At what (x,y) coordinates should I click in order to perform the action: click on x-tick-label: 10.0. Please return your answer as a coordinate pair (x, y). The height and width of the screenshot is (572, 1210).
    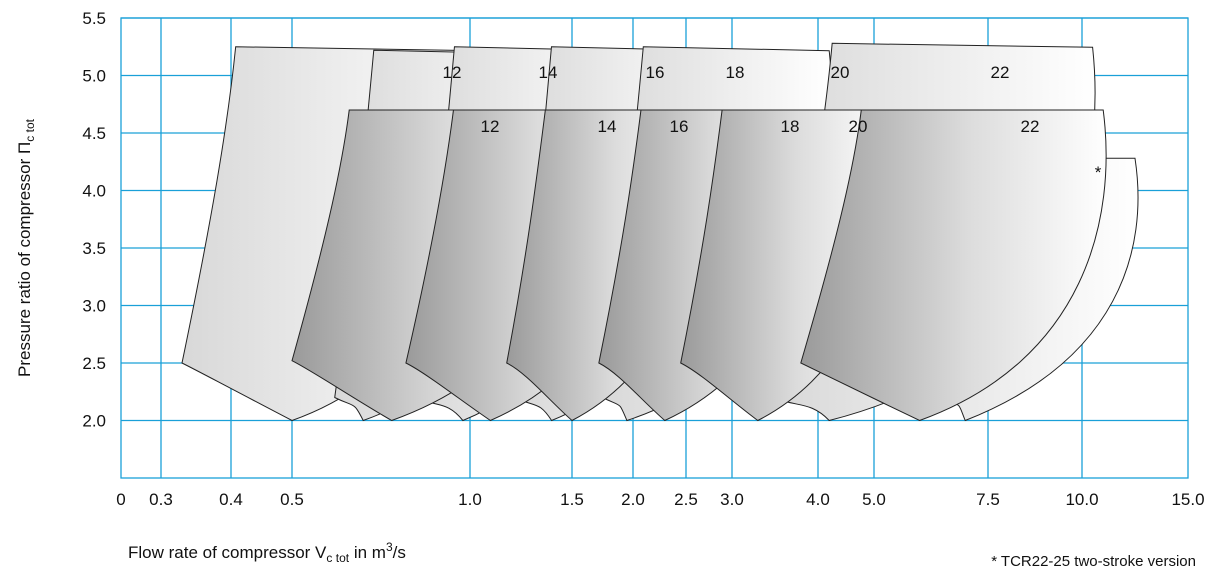
    Looking at the image, I should click on (1081, 499).